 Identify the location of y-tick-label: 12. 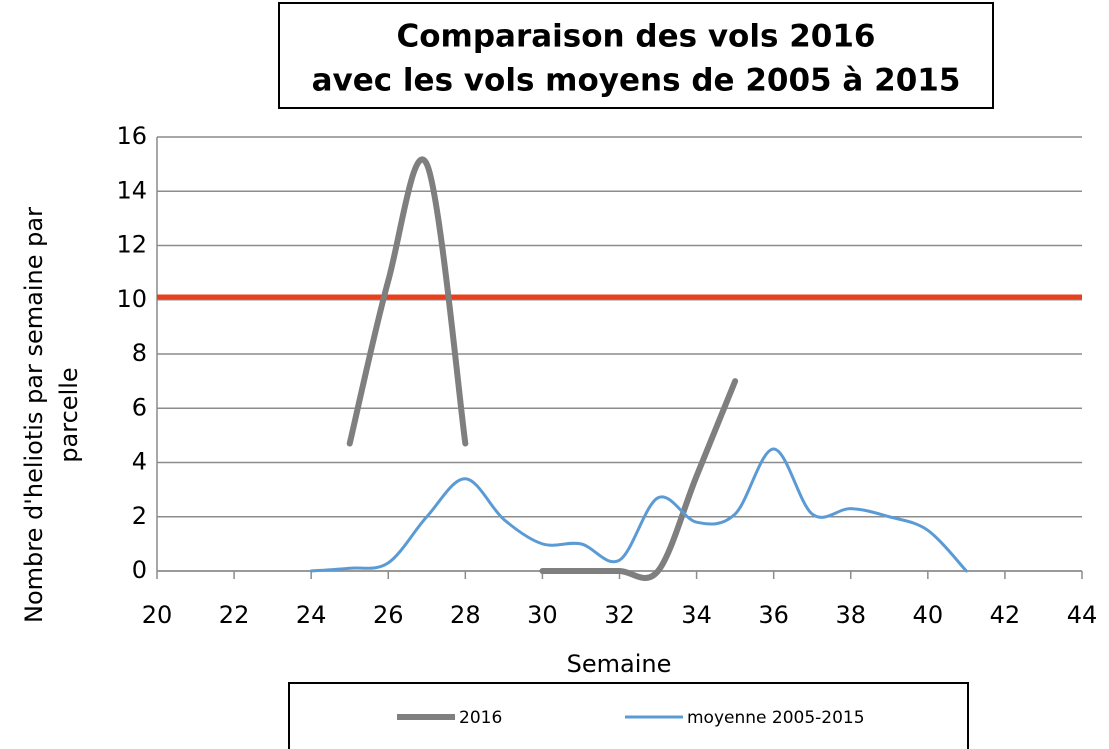
(131, 245).